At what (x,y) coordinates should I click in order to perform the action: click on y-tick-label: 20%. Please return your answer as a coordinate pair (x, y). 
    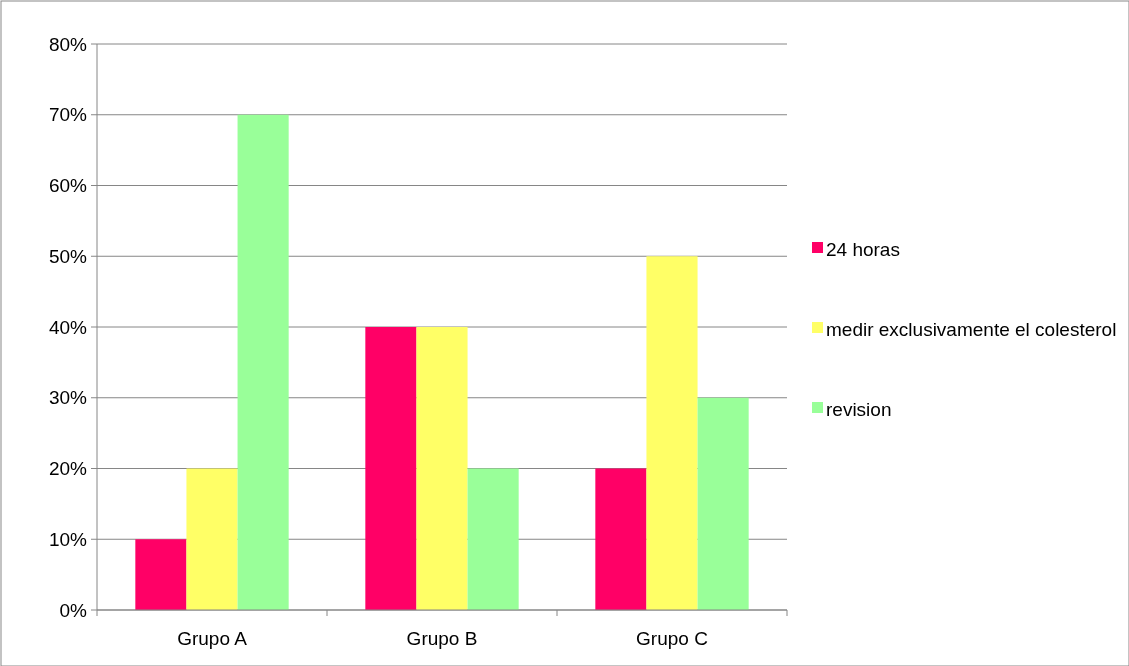
    Looking at the image, I should click on (68, 468).